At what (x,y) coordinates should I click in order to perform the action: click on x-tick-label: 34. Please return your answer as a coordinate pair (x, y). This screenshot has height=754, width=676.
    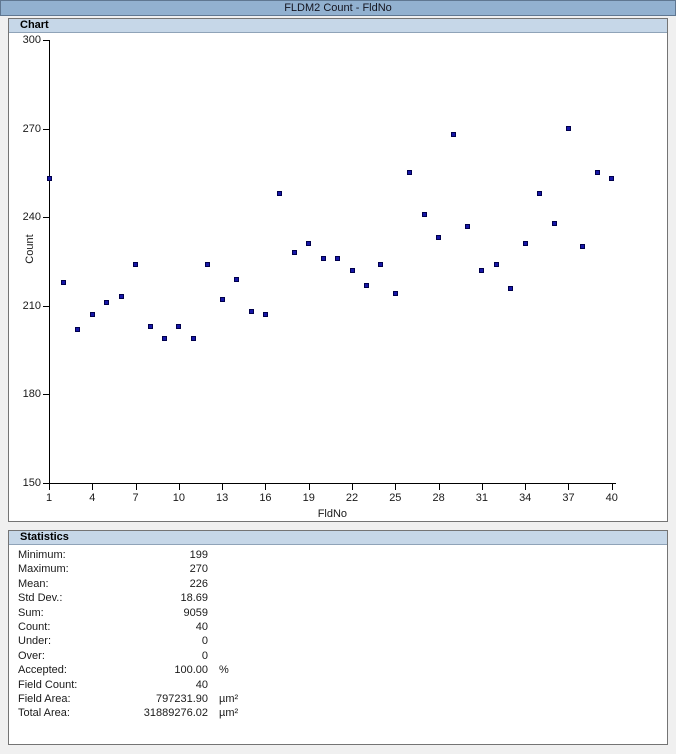
    Looking at the image, I should click on (525, 498).